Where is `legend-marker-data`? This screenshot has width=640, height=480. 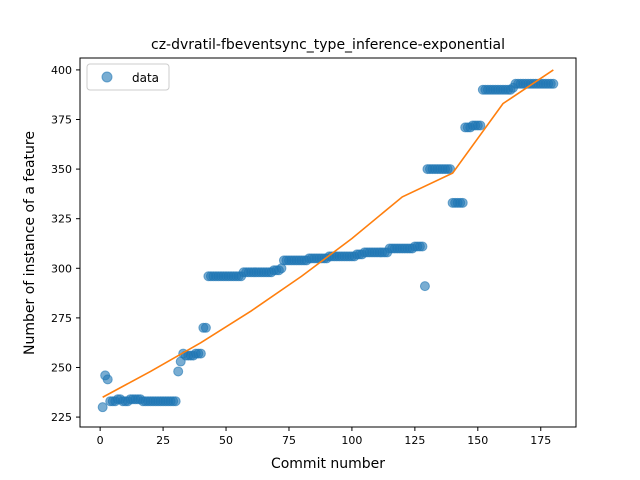
legend-marker-data is located at coordinates (107, 77).